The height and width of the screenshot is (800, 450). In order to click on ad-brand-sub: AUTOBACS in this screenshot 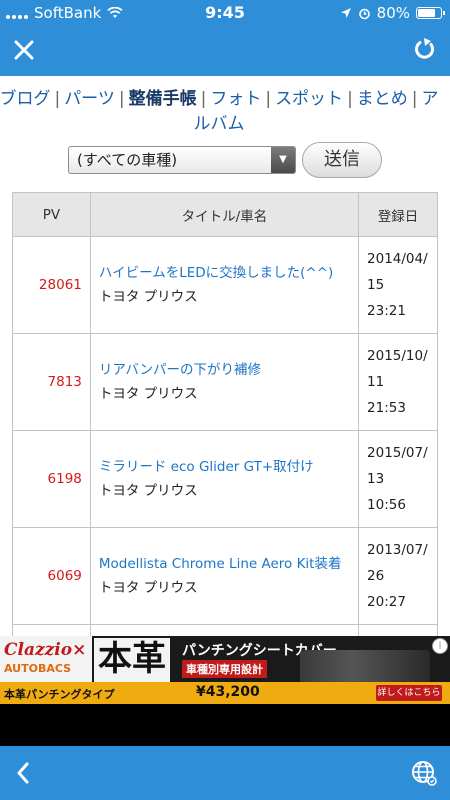, I will do `click(38, 668)`.